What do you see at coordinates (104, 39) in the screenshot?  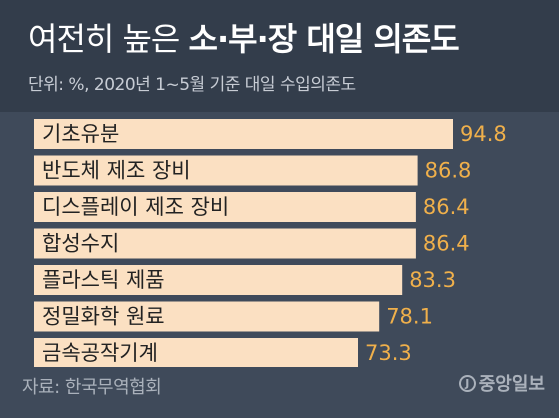 I see `title-light: 여전히 높은` at bounding box center [104, 39].